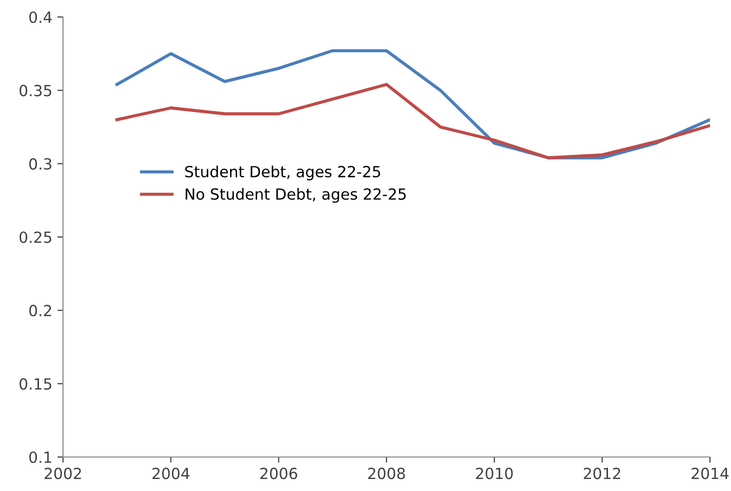  Describe the element at coordinates (36, 384) in the screenshot. I see `y-tick-label: 0.15` at that location.